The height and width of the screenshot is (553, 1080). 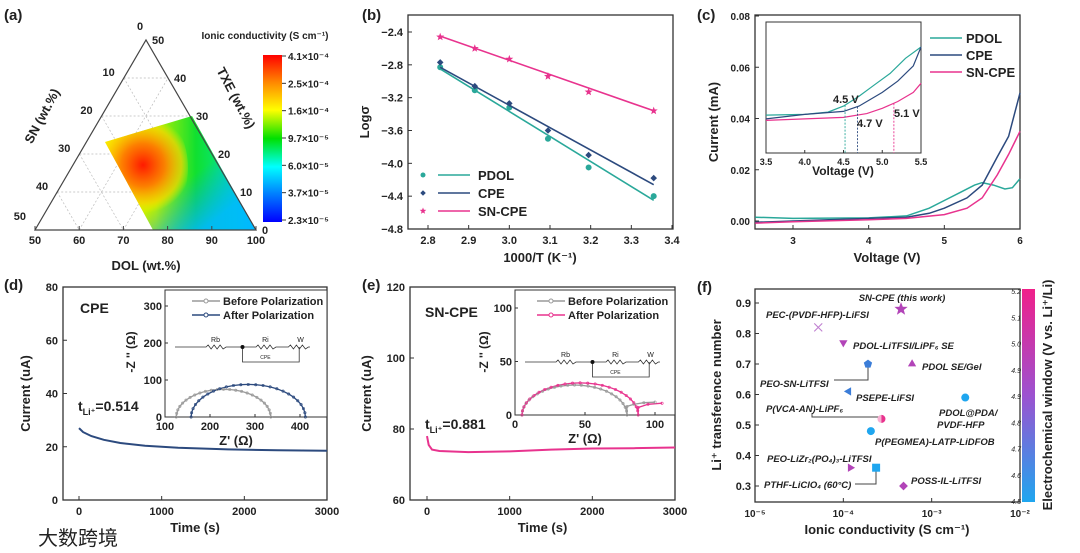 What do you see at coordinates (932, 514) in the screenshot?
I see `x-tick-label: 10⁻³` at bounding box center [932, 514].